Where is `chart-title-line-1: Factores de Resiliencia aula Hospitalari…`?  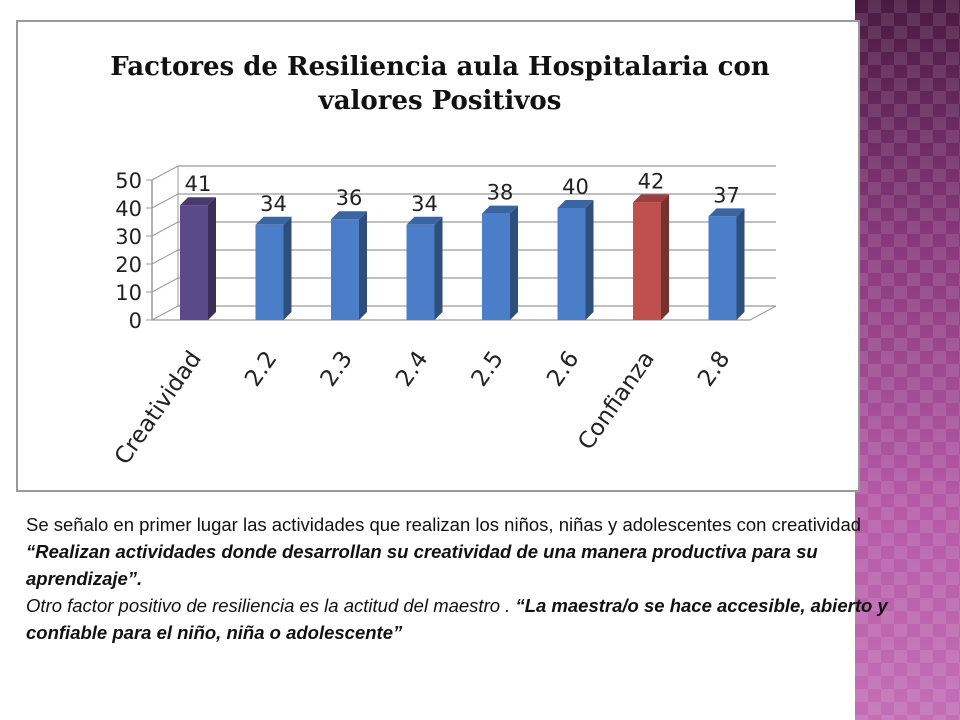 chart-title-line-1: Factores de Resiliencia aula Hospitalari… is located at coordinates (440, 67).